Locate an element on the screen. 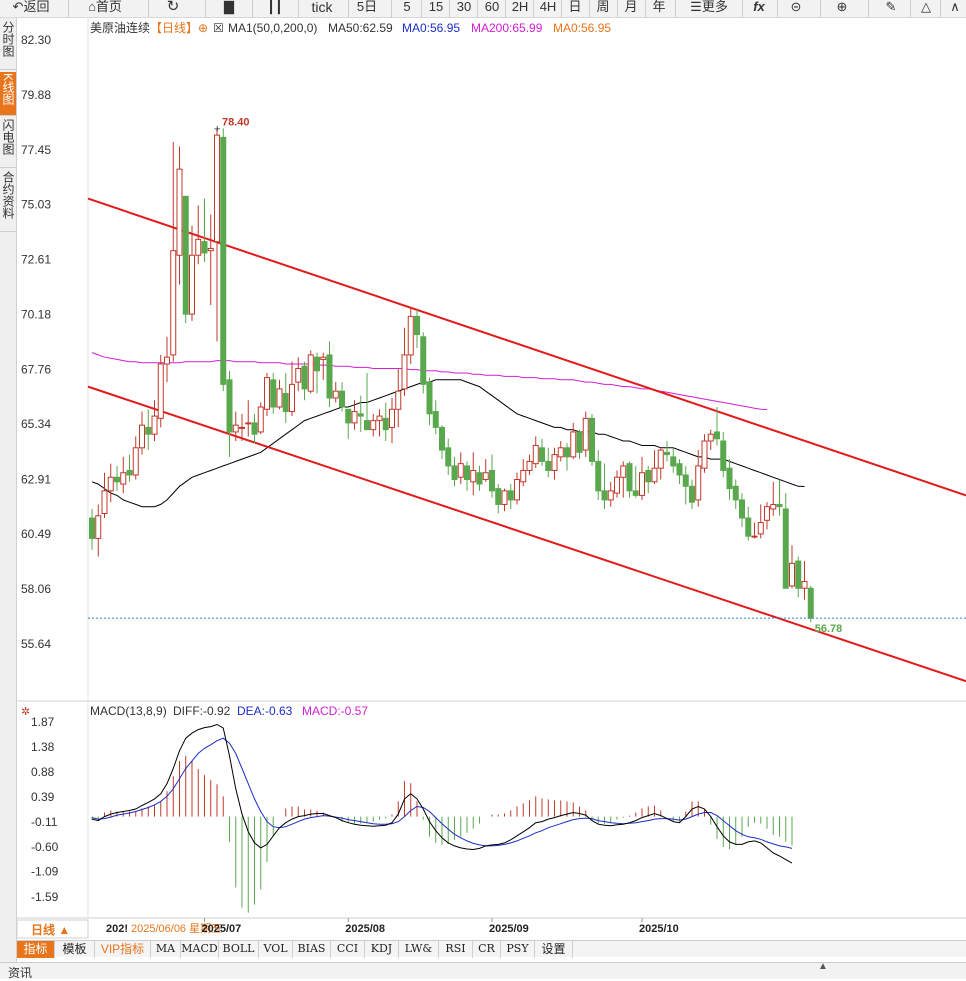 The image size is (966, 981). tab-kline: K线图 is located at coordinates (8, 94).